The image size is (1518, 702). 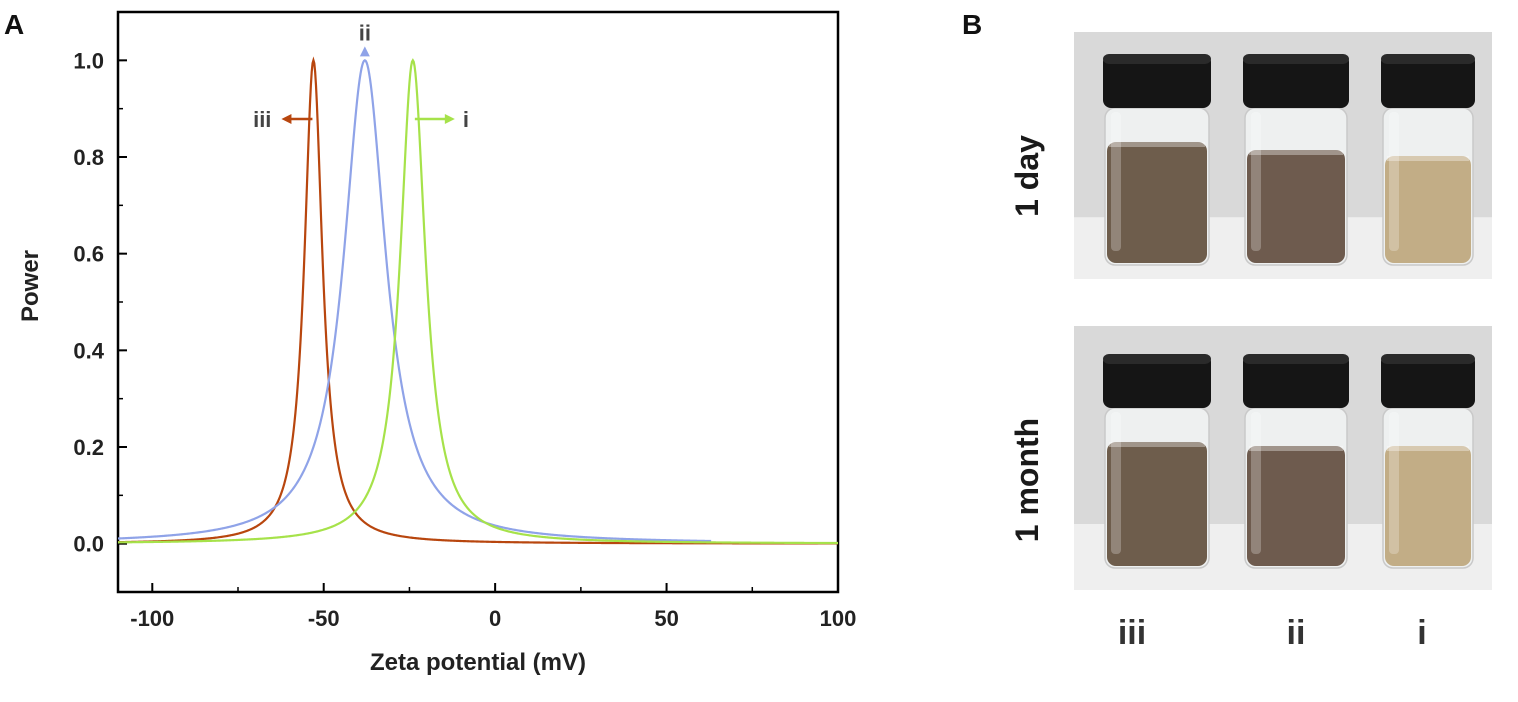 What do you see at coordinates (88, 157) in the screenshot?
I see `y-tick-label: 0.8` at bounding box center [88, 157].